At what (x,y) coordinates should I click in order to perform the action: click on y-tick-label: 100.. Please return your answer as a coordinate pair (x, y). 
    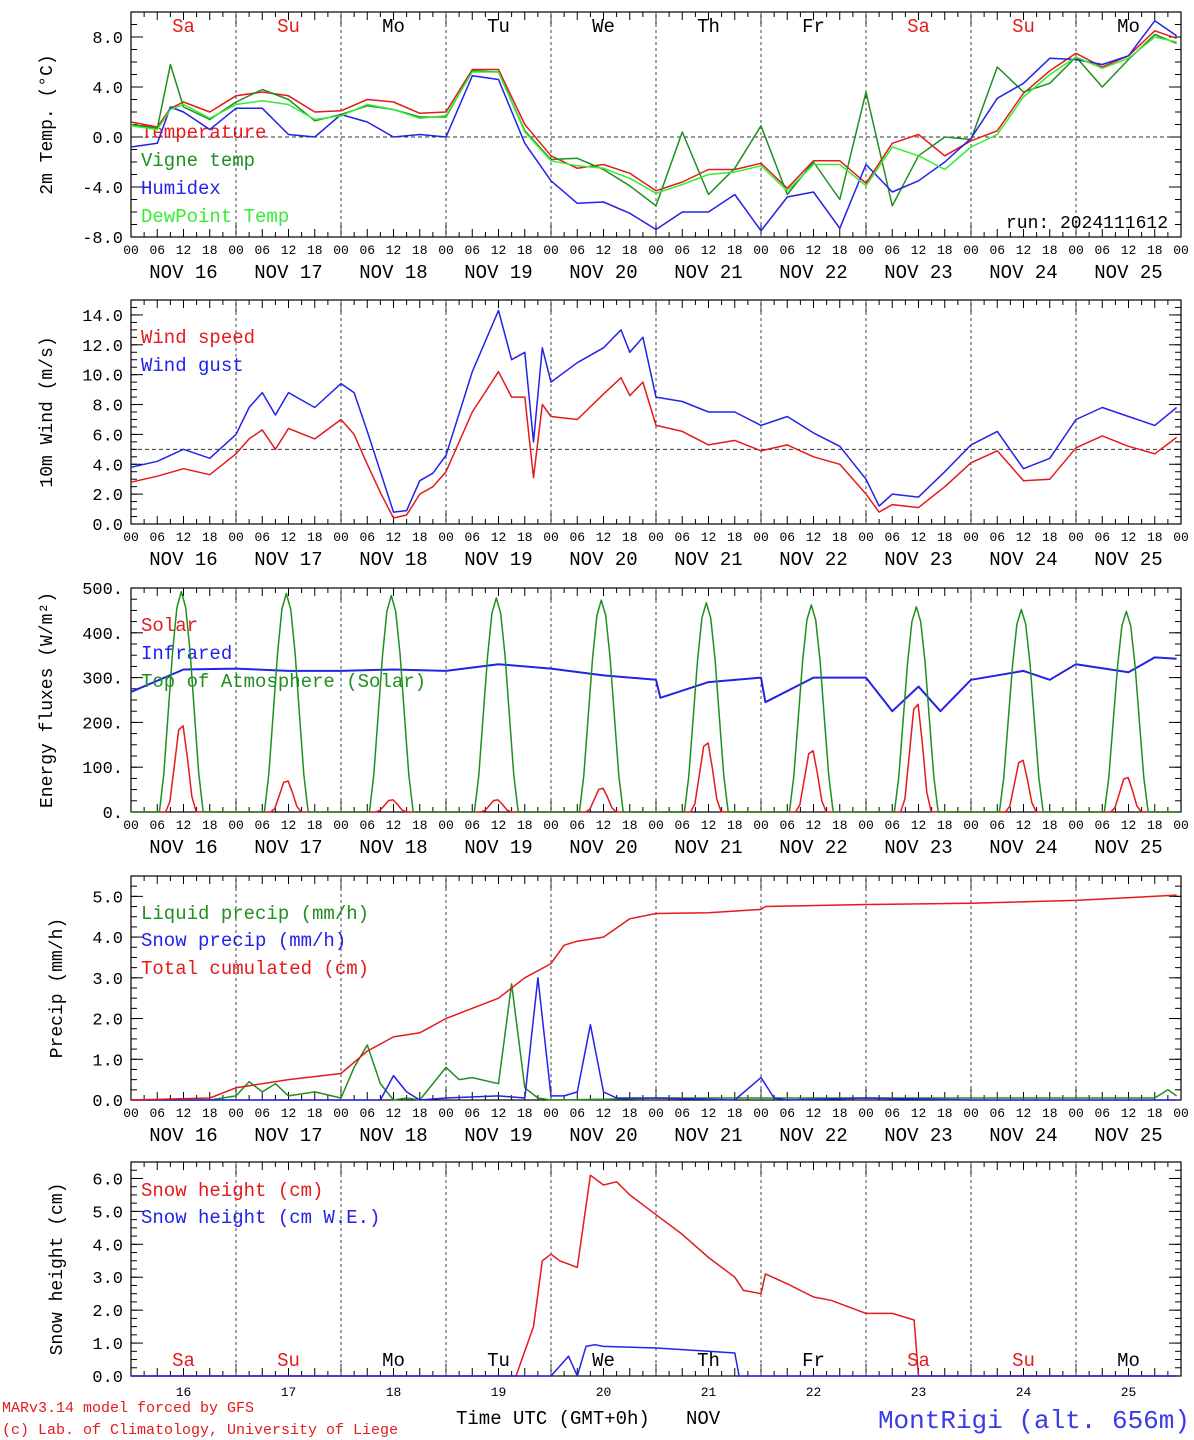
    Looking at the image, I should click on (102, 769).